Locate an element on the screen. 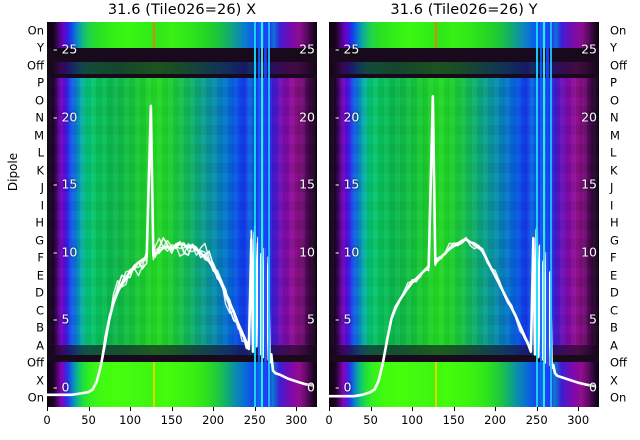 The width and height of the screenshot is (640, 440). panel-title-y: 31.6 (Tile026=26) Y is located at coordinates (464, 10).